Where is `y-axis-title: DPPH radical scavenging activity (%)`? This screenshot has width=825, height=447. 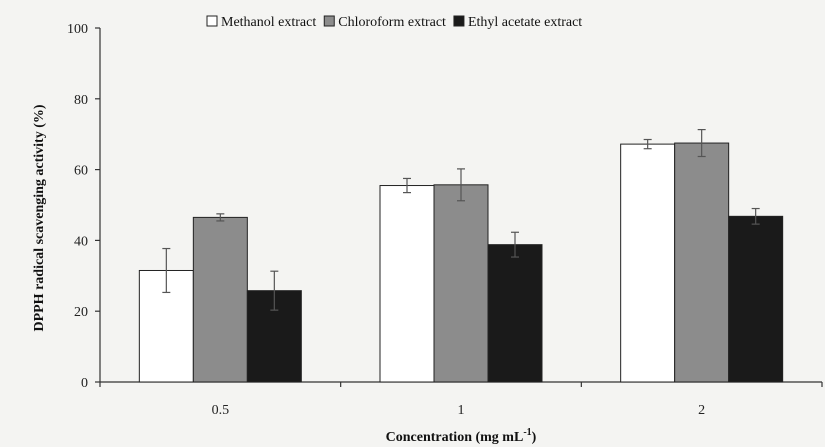 y-axis-title: DPPH radical scavenging activity (%) is located at coordinates (39, 217).